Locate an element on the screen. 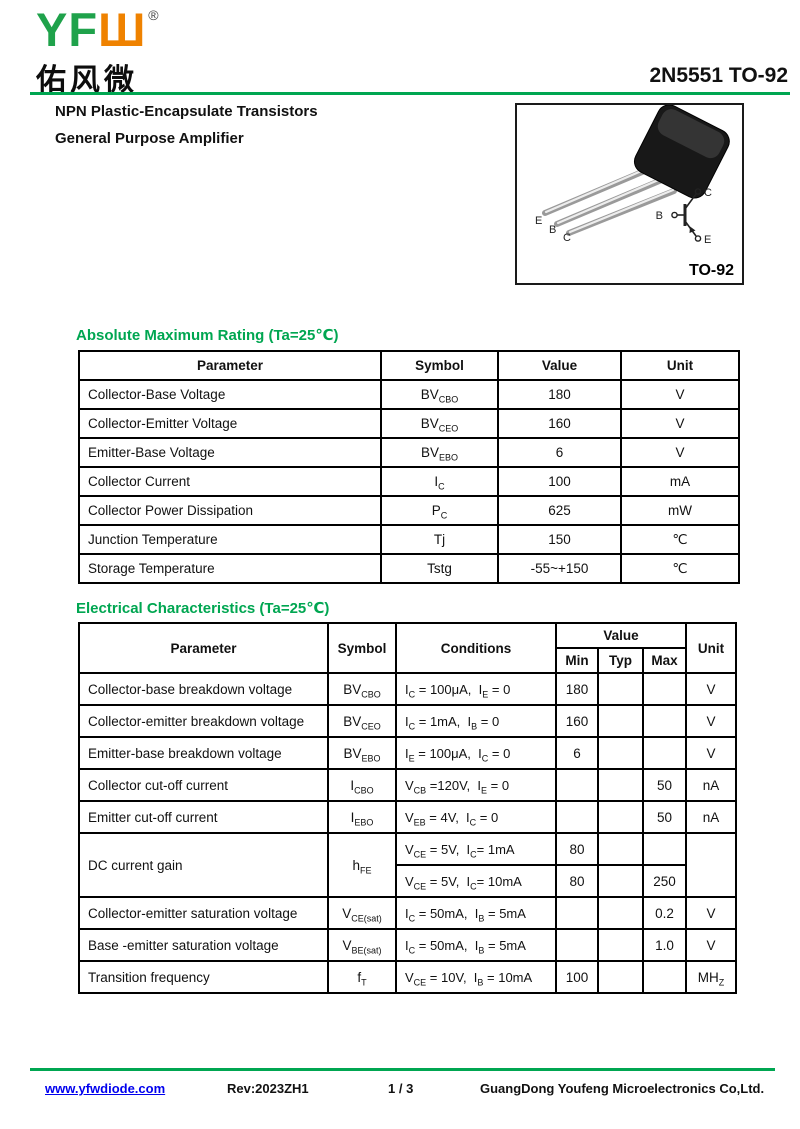 Image resolution: width=800 pixels, height=1129 pixels. table-row: Junction Temperature Tj 150 ℃ is located at coordinates (409, 539).